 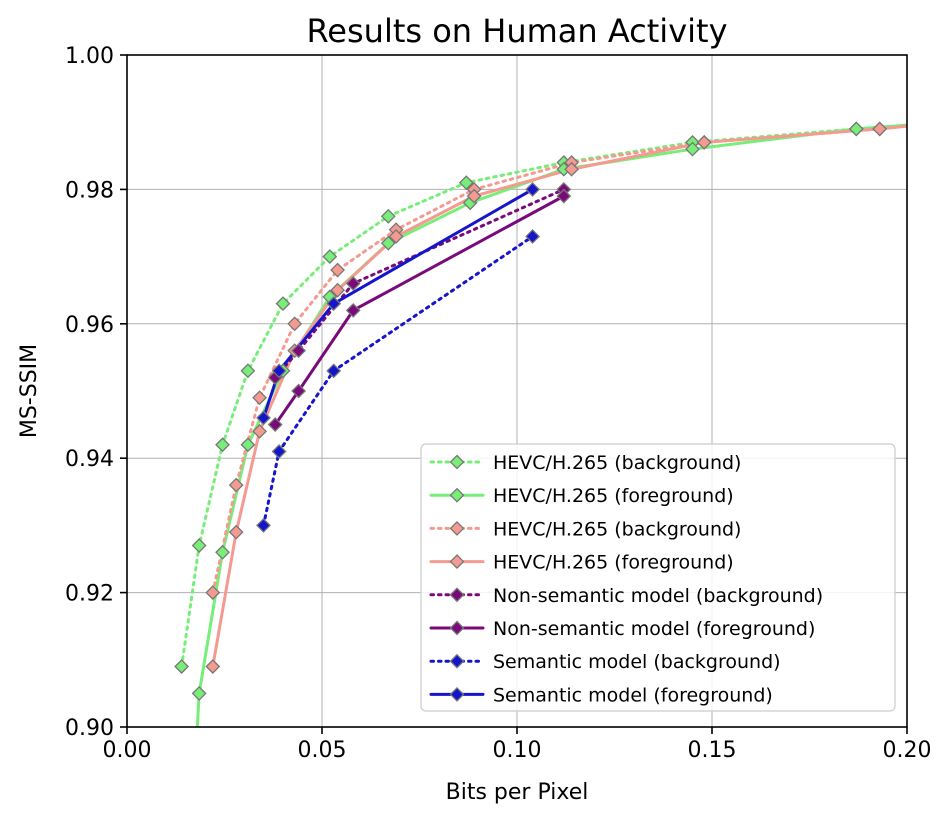 What do you see at coordinates (127, 750) in the screenshot?
I see `x-tick-label: 0.00` at bounding box center [127, 750].